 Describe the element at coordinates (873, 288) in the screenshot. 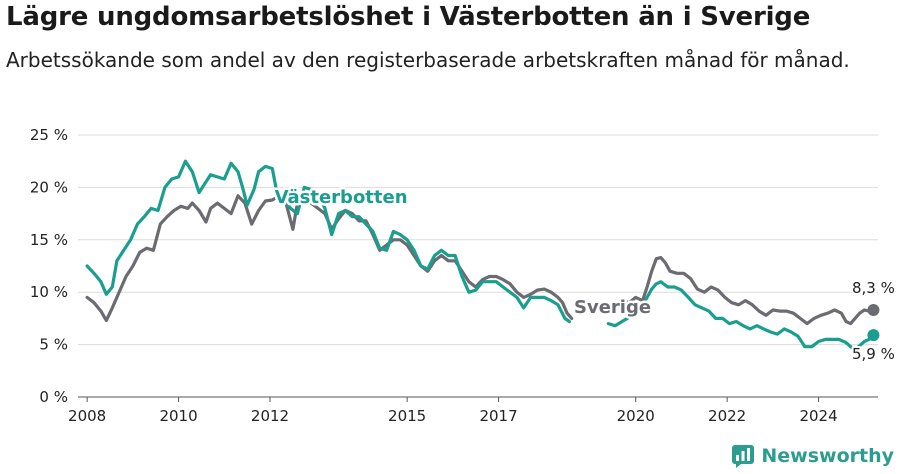

I see `end-value-label-sverige: 8,3 %` at that location.